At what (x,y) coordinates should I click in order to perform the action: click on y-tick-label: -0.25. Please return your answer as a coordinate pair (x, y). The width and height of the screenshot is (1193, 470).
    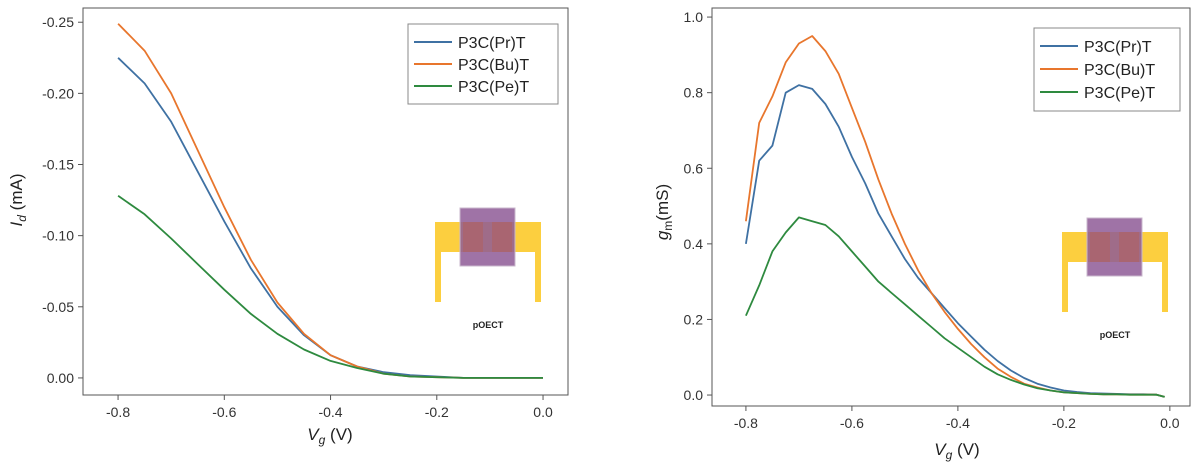
    Looking at the image, I should click on (58, 22).